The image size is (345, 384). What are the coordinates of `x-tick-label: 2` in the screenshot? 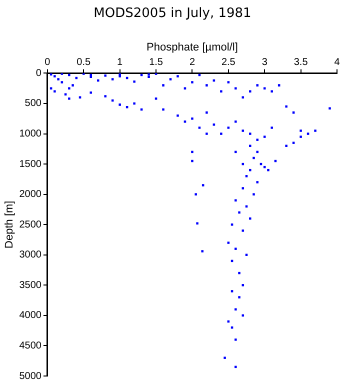 It's located at (192, 62).